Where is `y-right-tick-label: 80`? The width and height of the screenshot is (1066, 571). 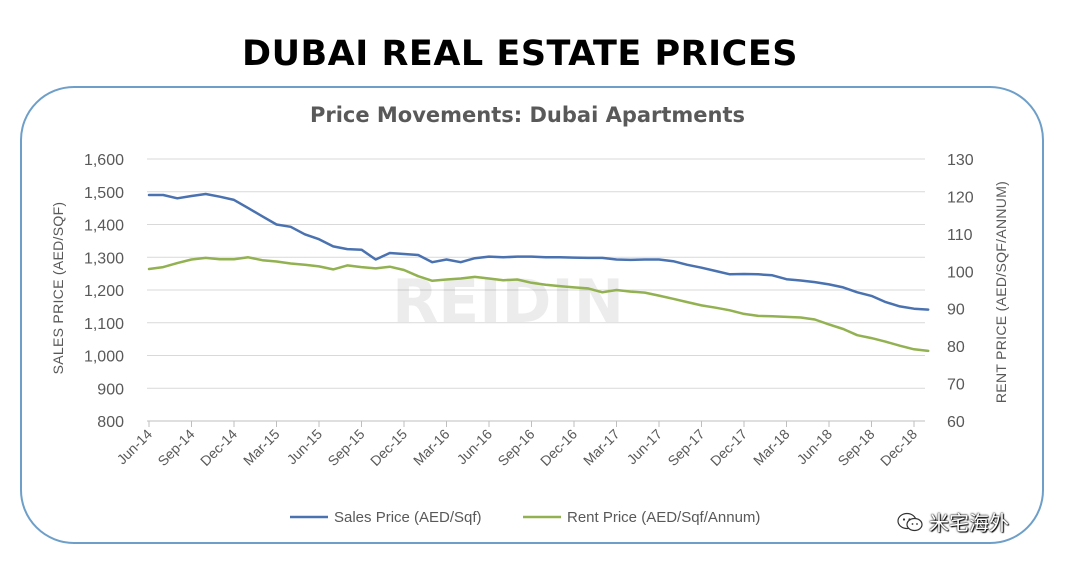 y-right-tick-label: 80 is located at coordinates (956, 347).